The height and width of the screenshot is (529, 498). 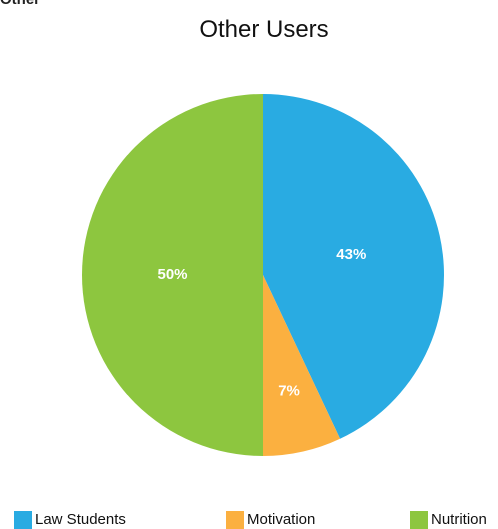 What do you see at coordinates (302, 366) in the screenshot?
I see `pie-slice-motivation` at bounding box center [302, 366].